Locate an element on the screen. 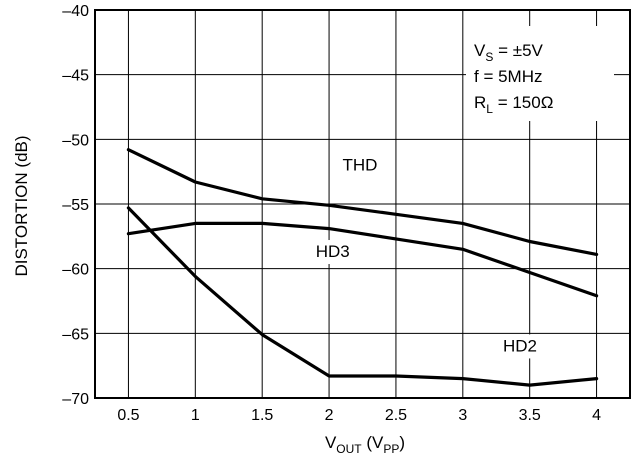  x-tick-label: 2.5 is located at coordinates (396, 415).